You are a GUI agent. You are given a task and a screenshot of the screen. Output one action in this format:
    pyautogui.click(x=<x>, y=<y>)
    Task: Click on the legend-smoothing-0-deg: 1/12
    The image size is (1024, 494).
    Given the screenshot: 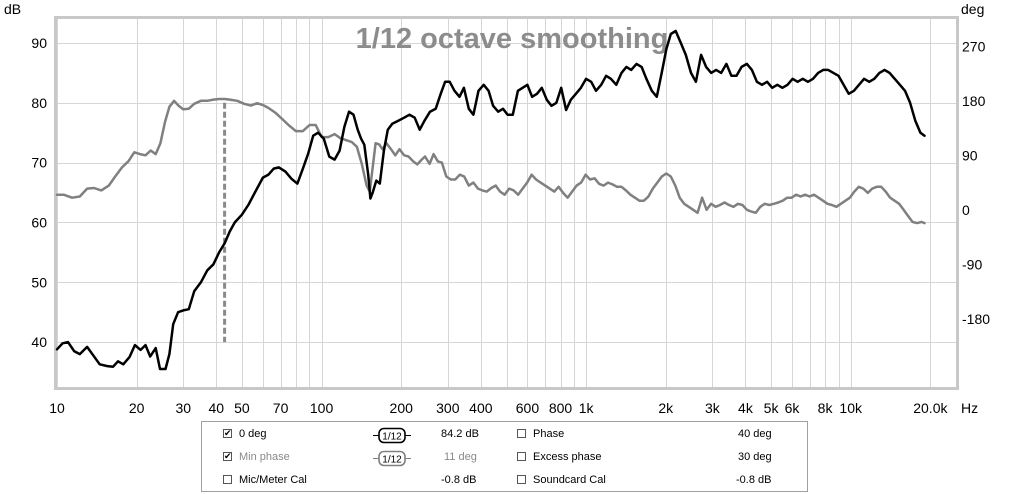 What is the action you would take?
    pyautogui.click(x=392, y=437)
    